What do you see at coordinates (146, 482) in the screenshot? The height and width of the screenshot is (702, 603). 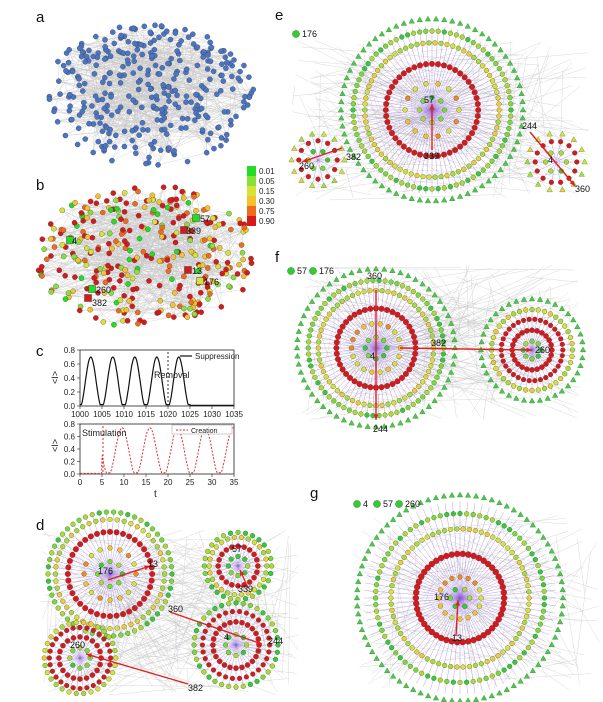 I see `tick-label: 15` at bounding box center [146, 482].